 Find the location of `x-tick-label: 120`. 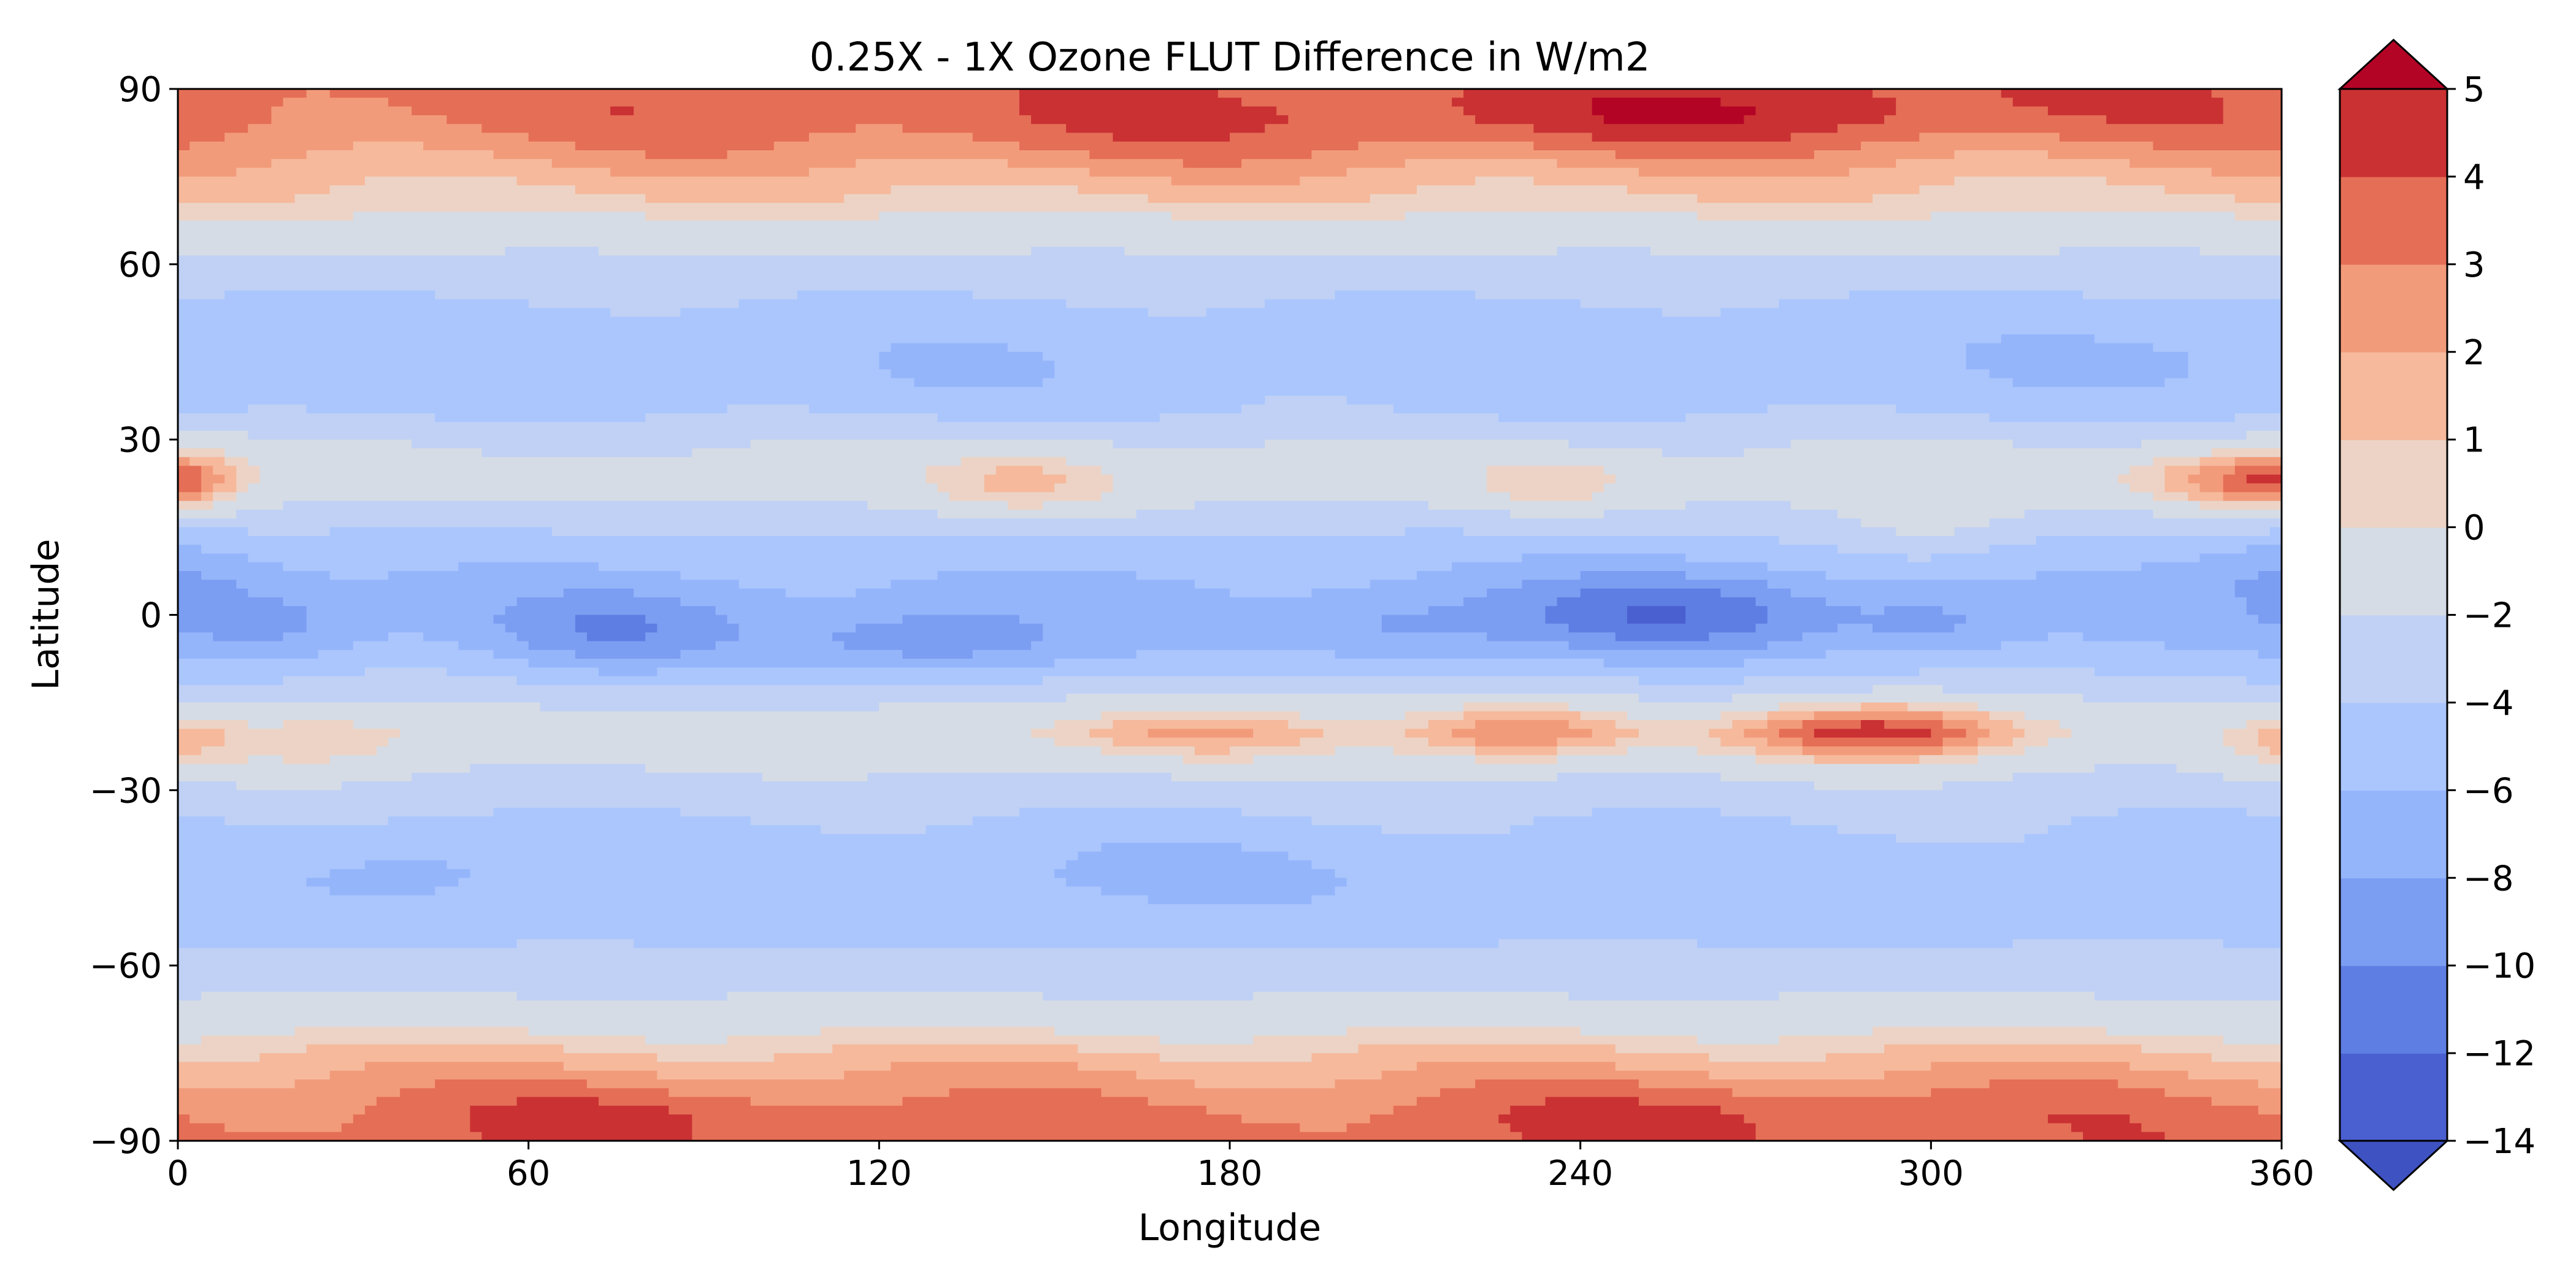

x-tick-label: 120 is located at coordinates (879, 1174).